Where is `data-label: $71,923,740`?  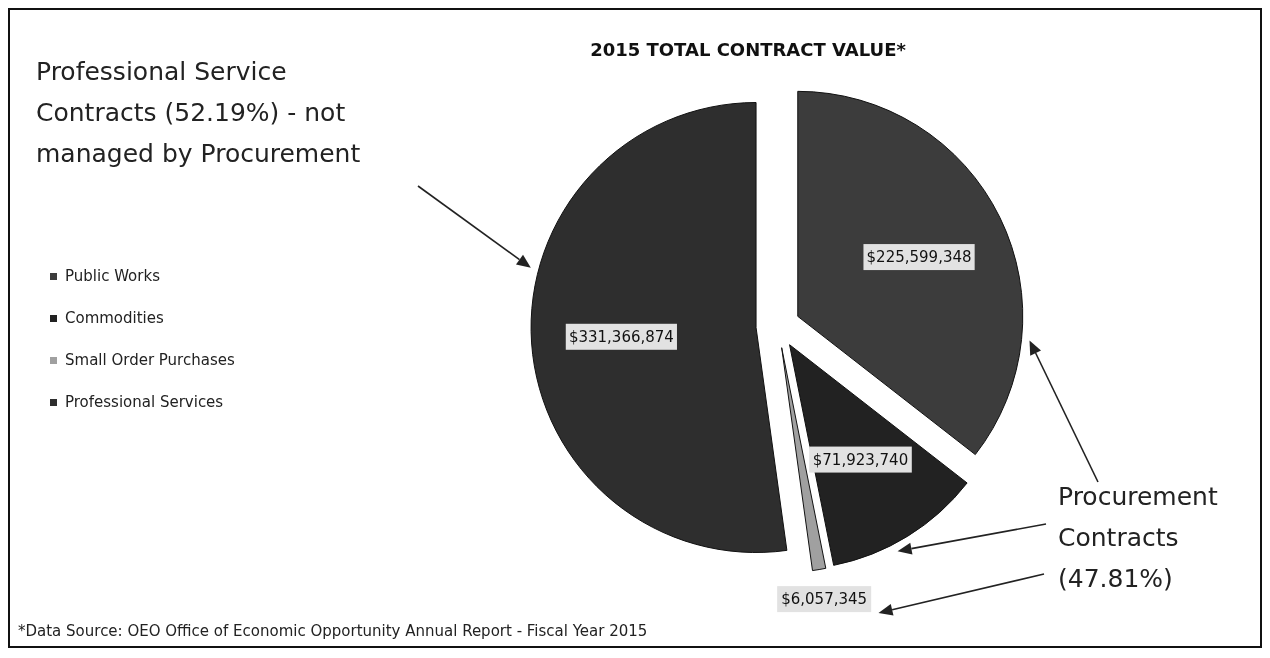
data-label: $71,923,740 is located at coordinates (860, 459).